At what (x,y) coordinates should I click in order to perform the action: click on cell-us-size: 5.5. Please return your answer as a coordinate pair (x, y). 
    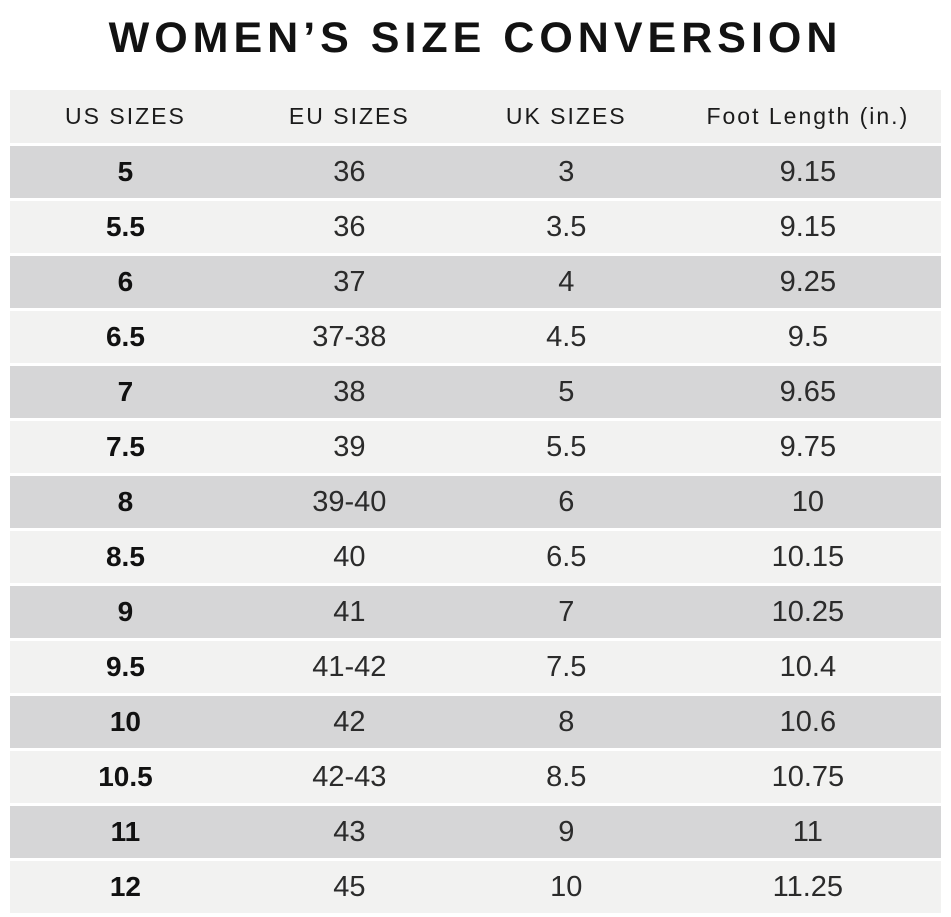
    Looking at the image, I should click on (125, 226).